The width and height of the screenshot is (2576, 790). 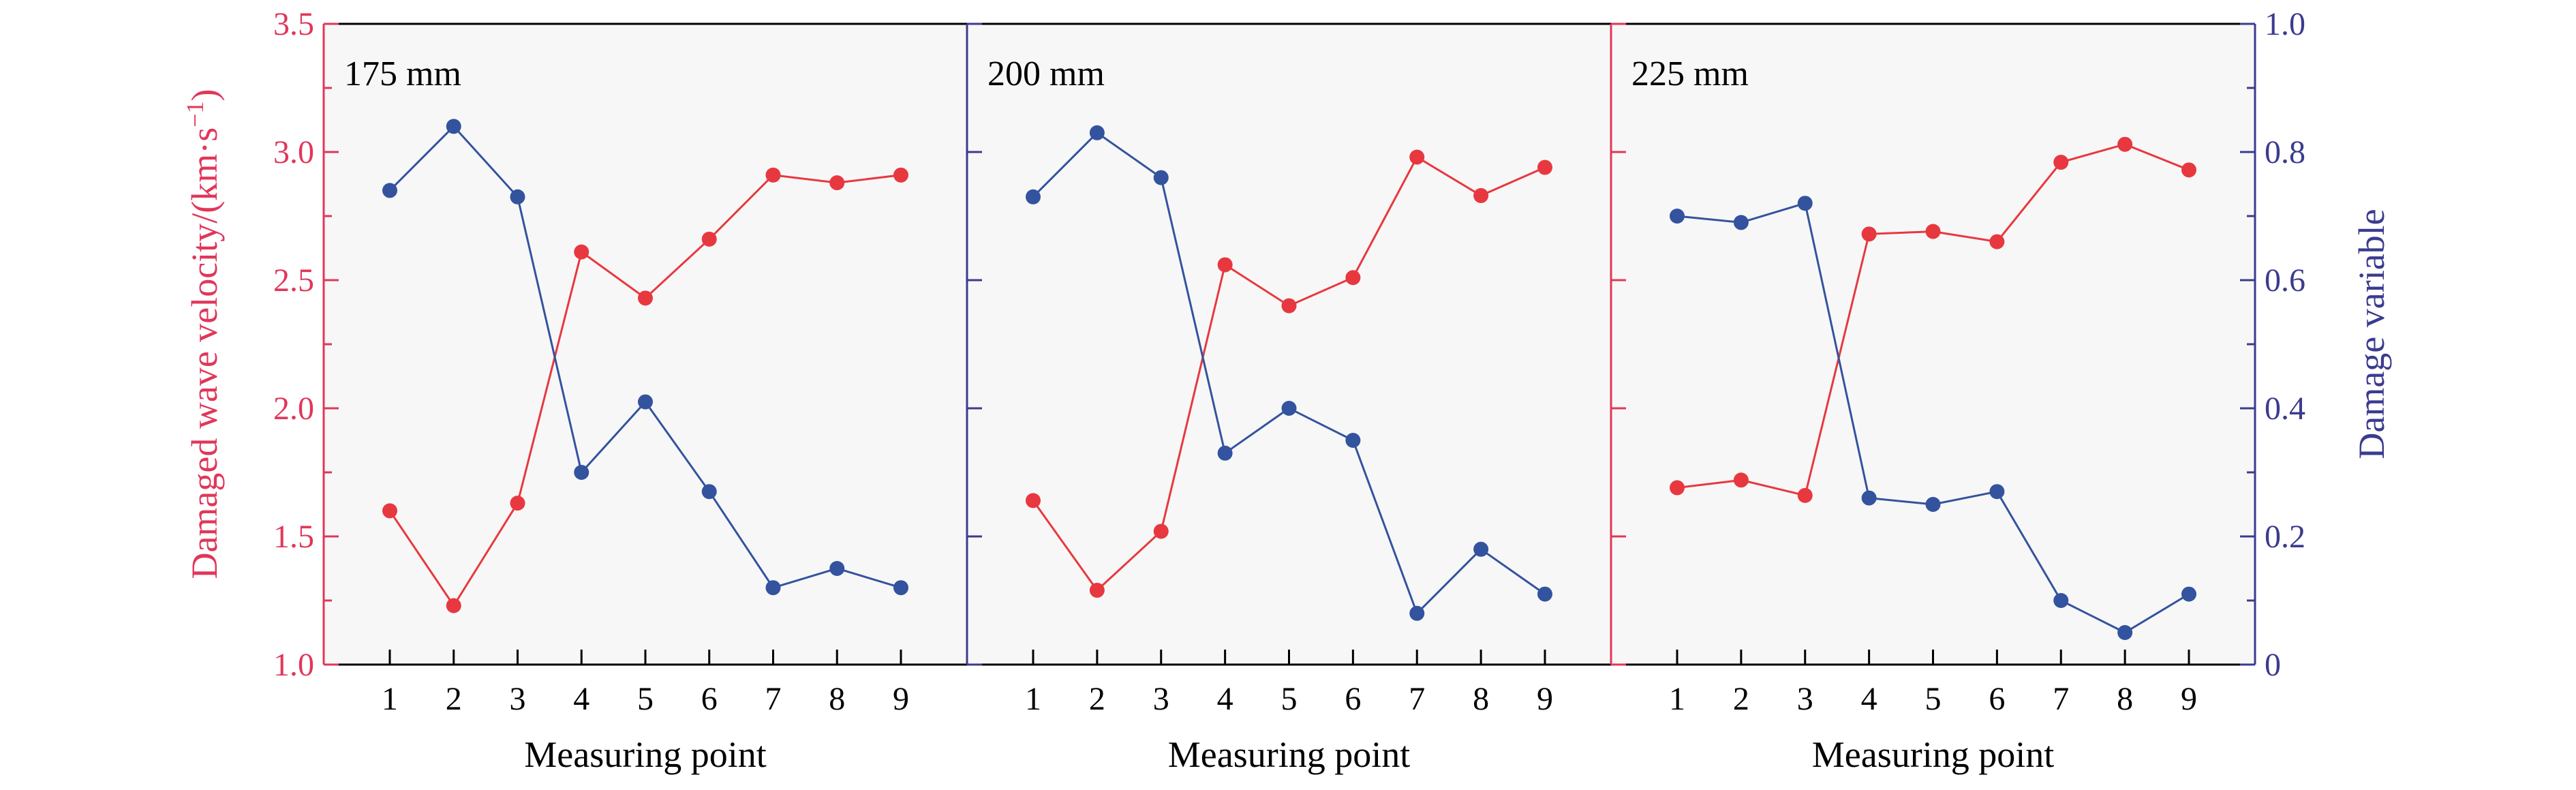 What do you see at coordinates (2285, 280) in the screenshot?
I see `y-right-tick-label: 0.6` at bounding box center [2285, 280].